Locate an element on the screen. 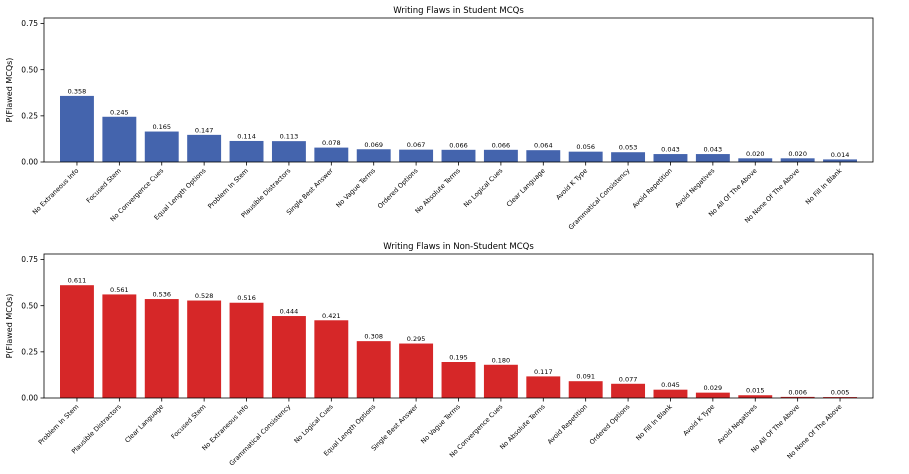 The height and width of the screenshot is (474, 909). data-label: 0.358 is located at coordinates (77, 91).